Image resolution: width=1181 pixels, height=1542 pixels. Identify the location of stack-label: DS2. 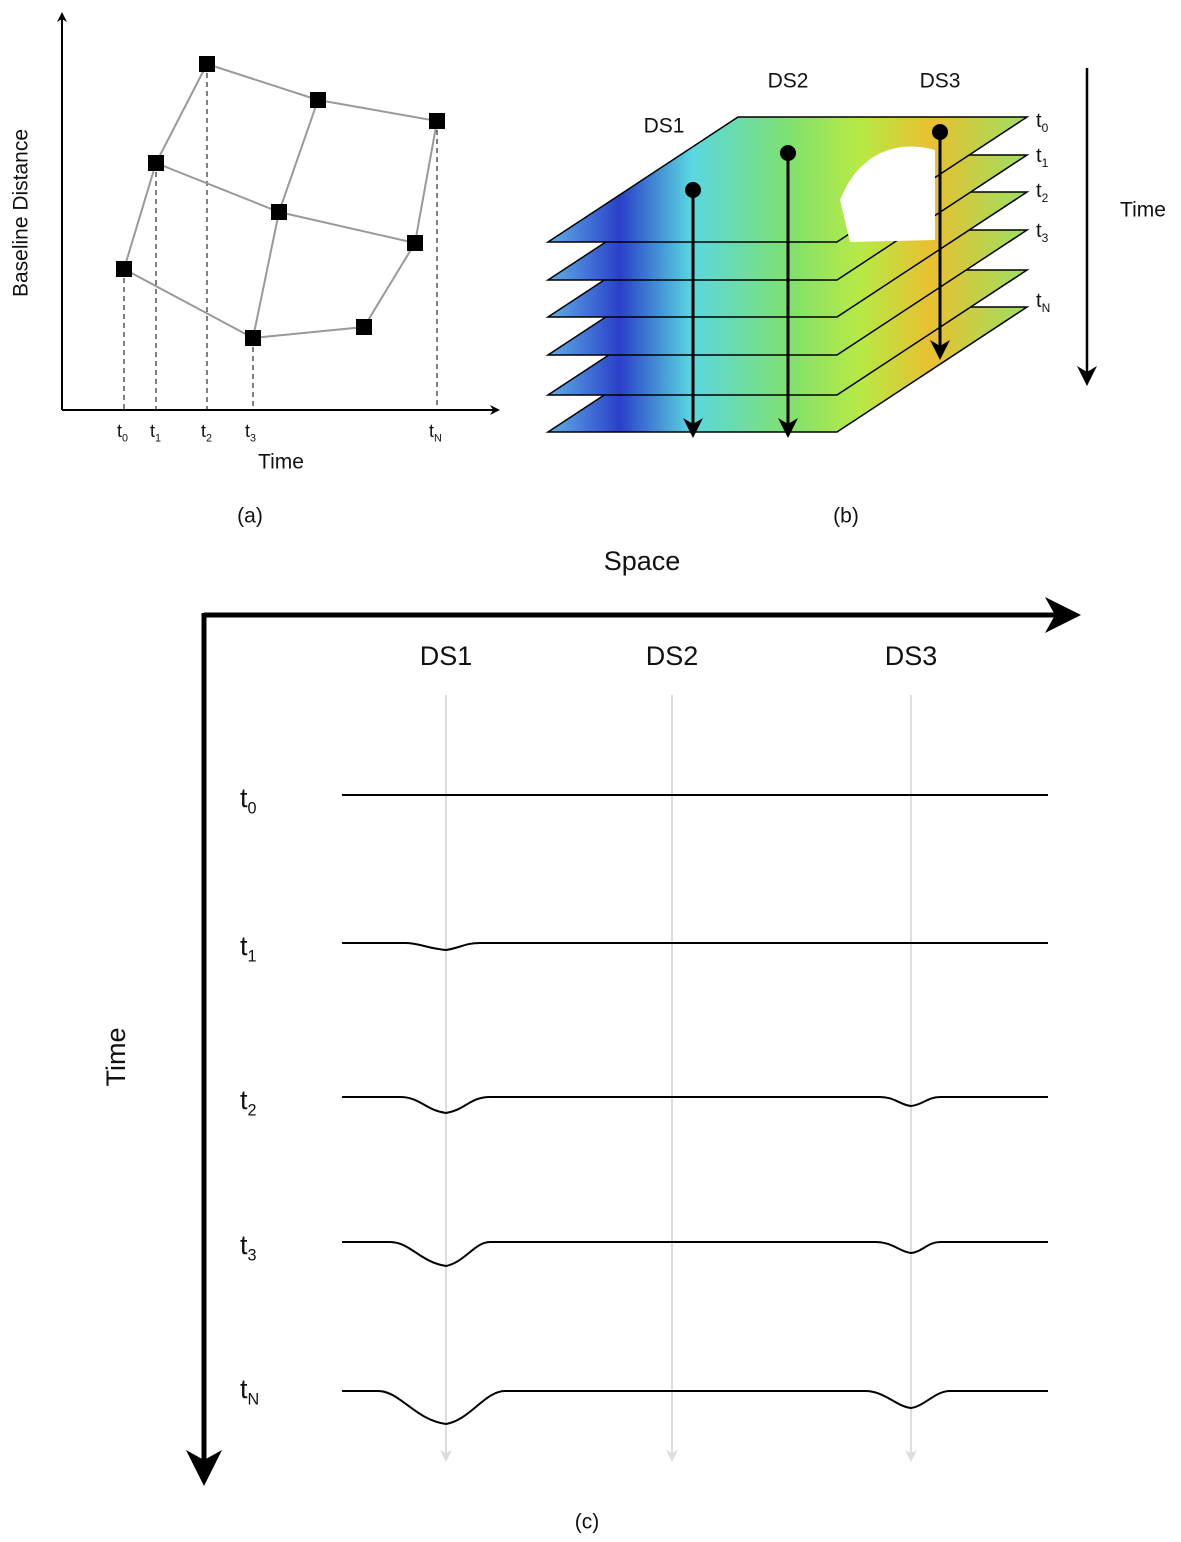
(788, 81).